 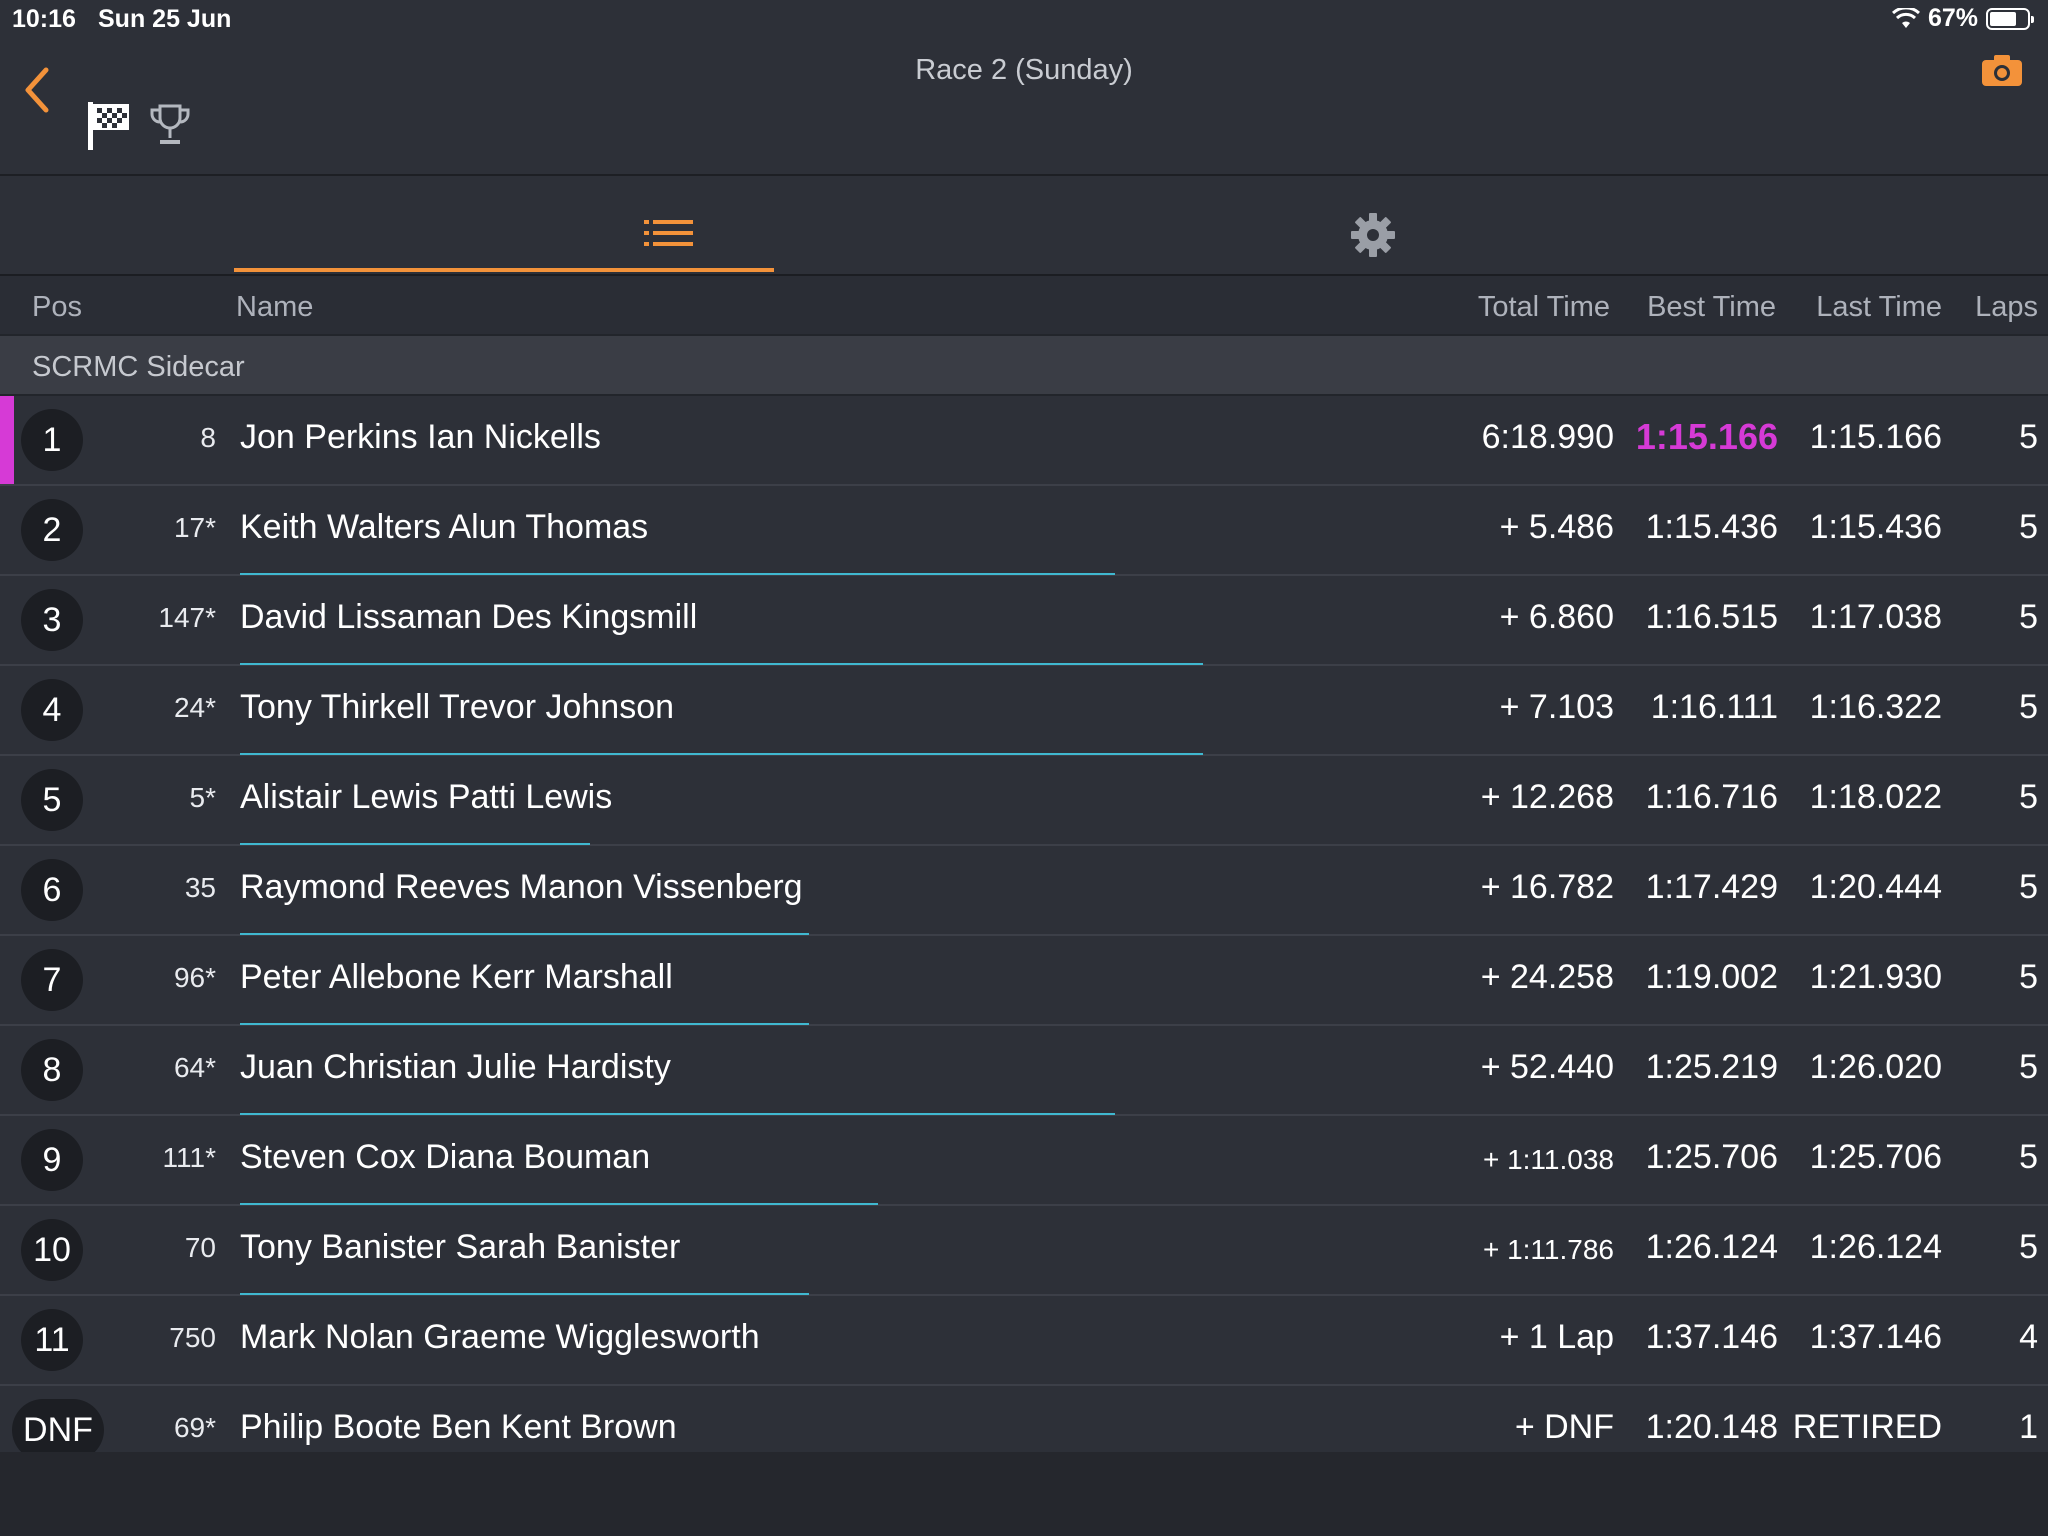 I want to click on race-number: 147*, so click(x=187, y=617).